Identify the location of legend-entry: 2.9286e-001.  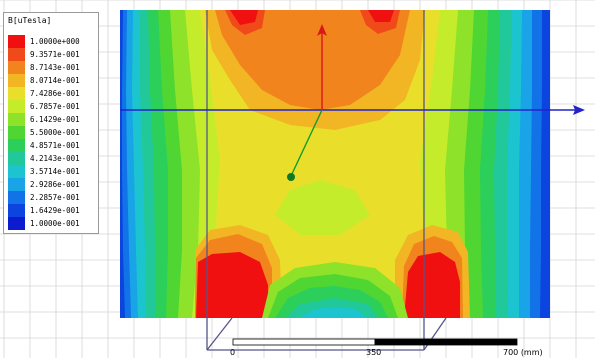
(52, 184).